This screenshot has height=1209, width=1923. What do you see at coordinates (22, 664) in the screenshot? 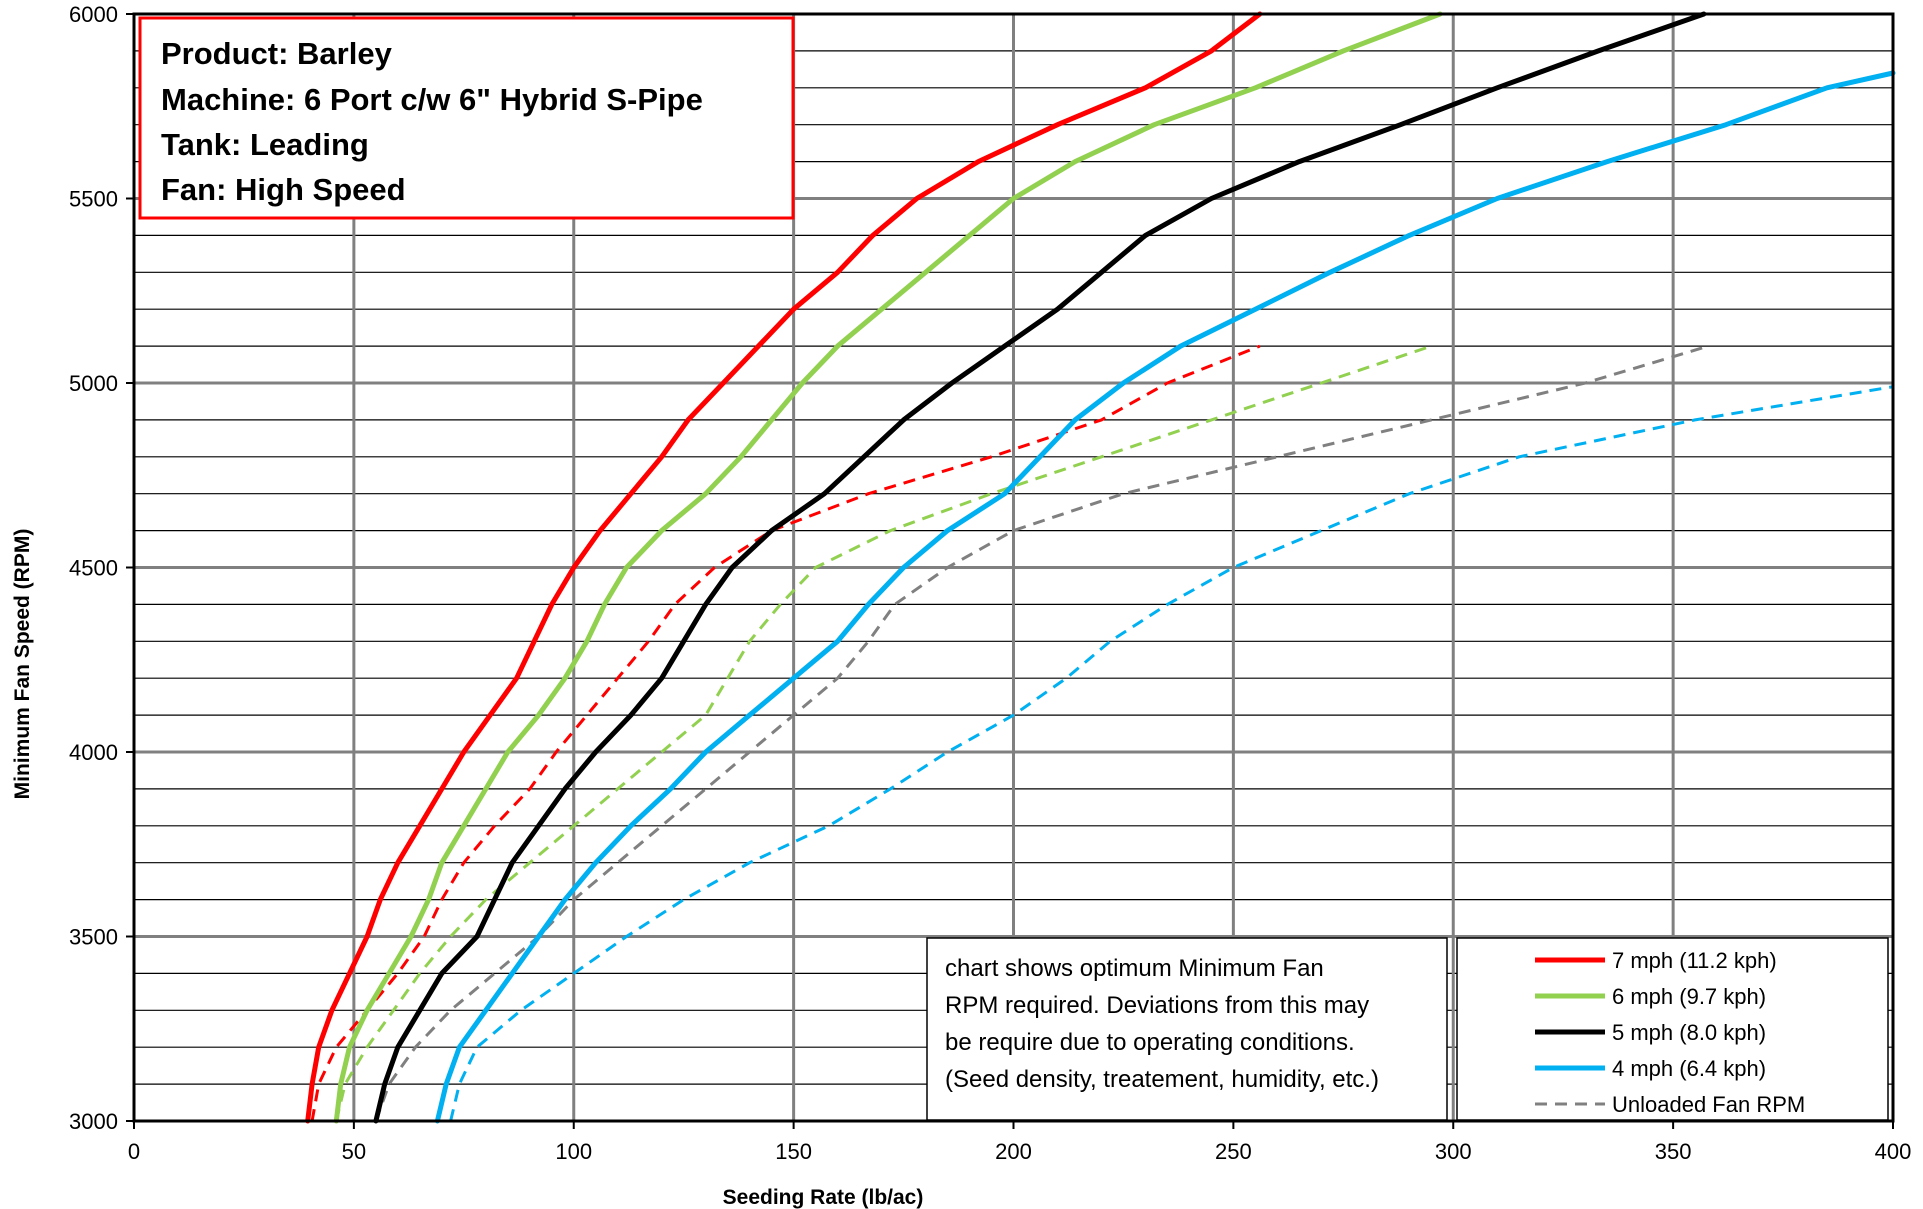
I see `y-axis-title: Minimum Fan Speed (RPM)` at bounding box center [22, 664].